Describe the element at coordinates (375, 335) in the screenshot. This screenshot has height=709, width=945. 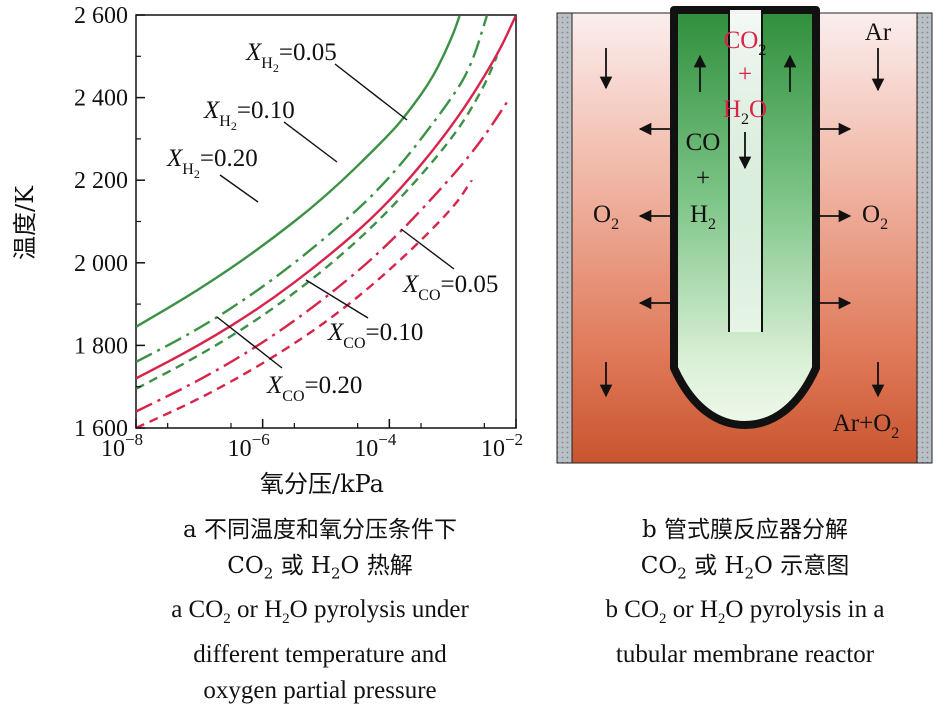
I see `curve-label-co-010: XCO=0.10` at that location.